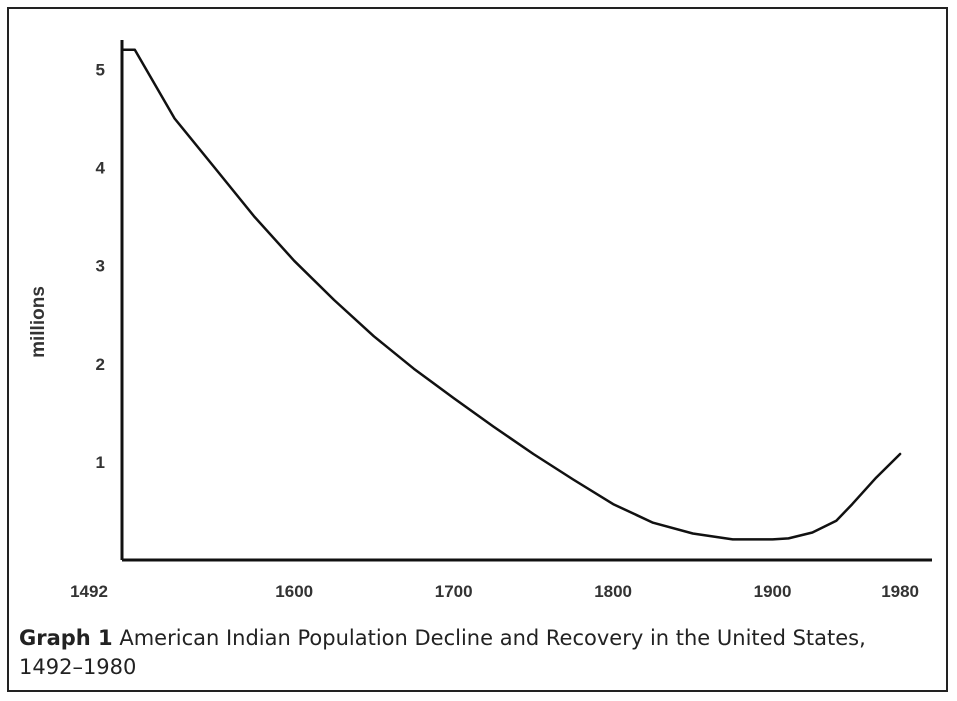 This screenshot has width=957, height=701. I want to click on x-tick-label: 1700, so click(454, 591).